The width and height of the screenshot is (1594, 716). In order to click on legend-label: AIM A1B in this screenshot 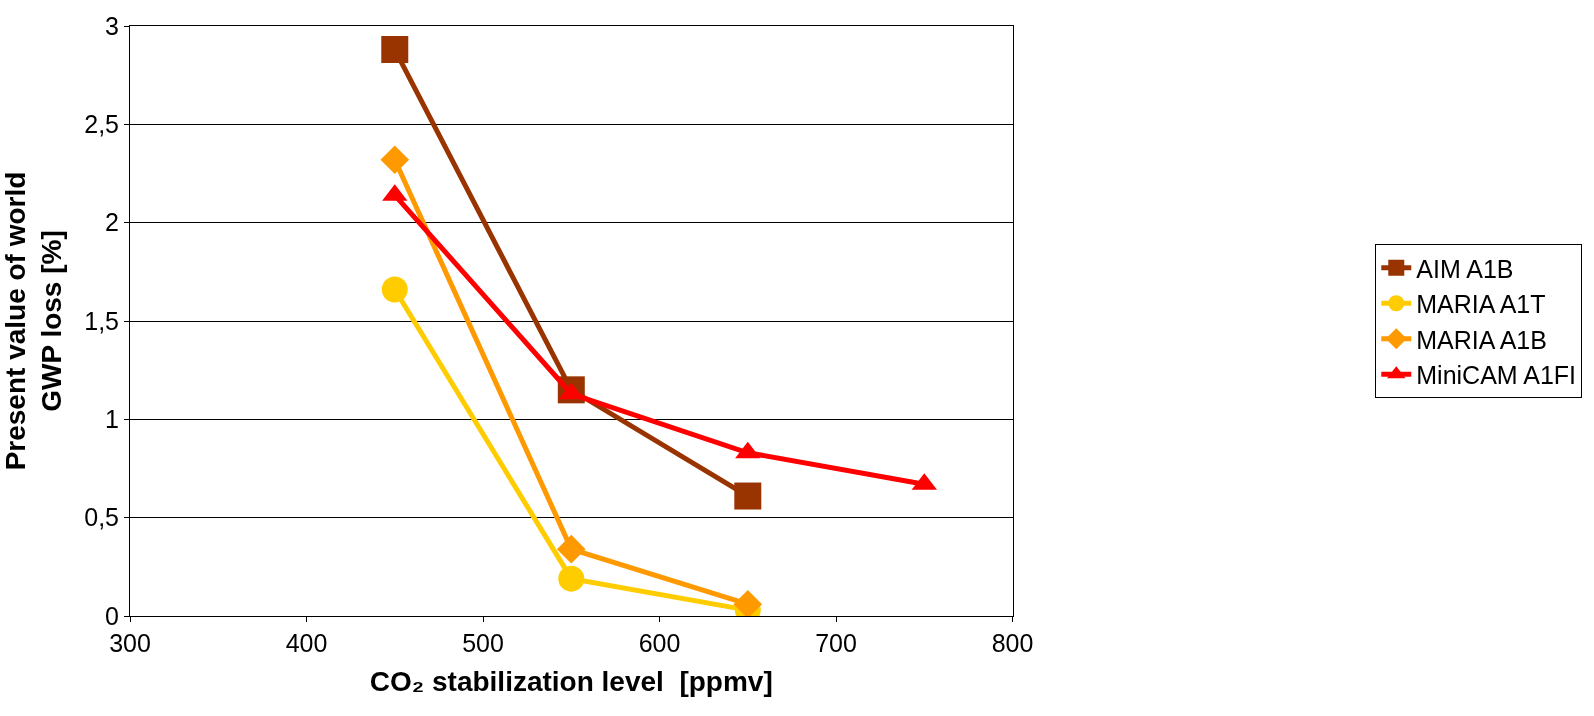, I will do `click(1465, 268)`.